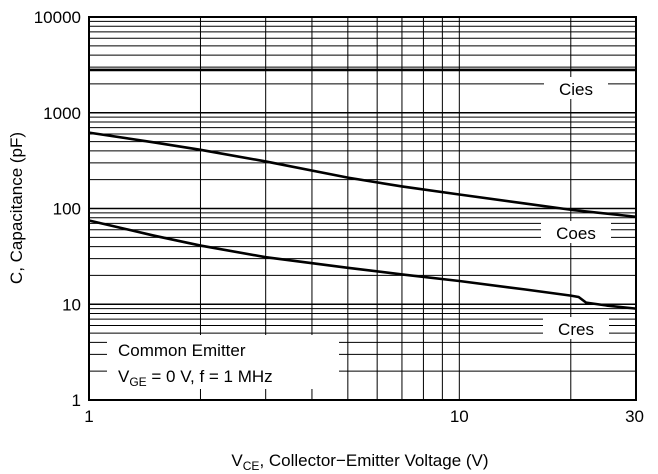 The image size is (658, 474). Describe the element at coordinates (459, 416) in the screenshot. I see `x-tick-label: 10` at that location.